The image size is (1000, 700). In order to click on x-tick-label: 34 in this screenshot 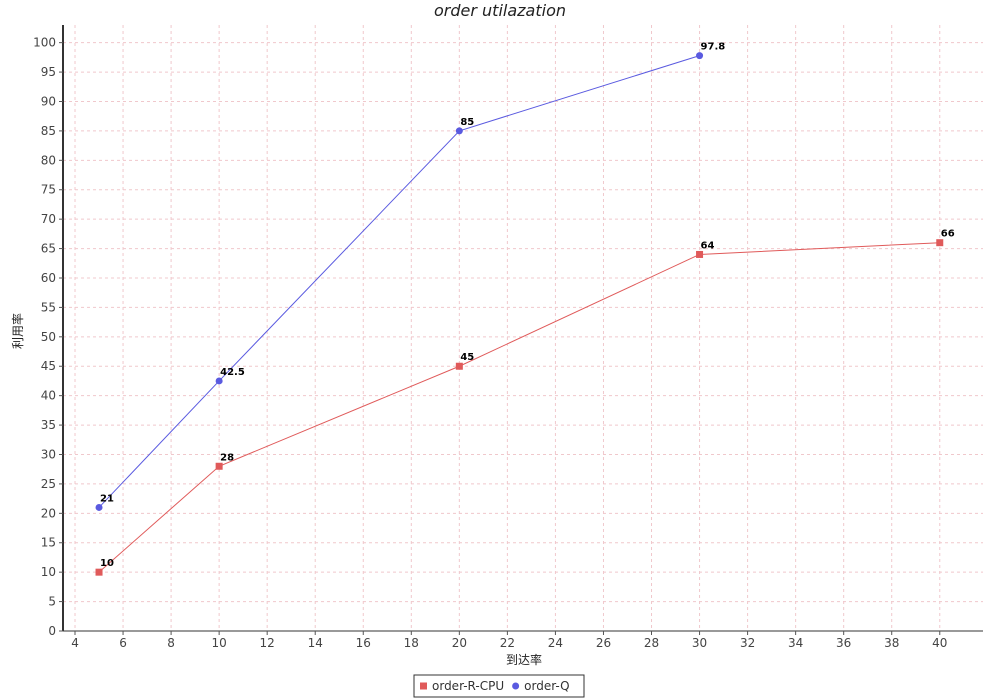, I will do `click(795, 643)`.